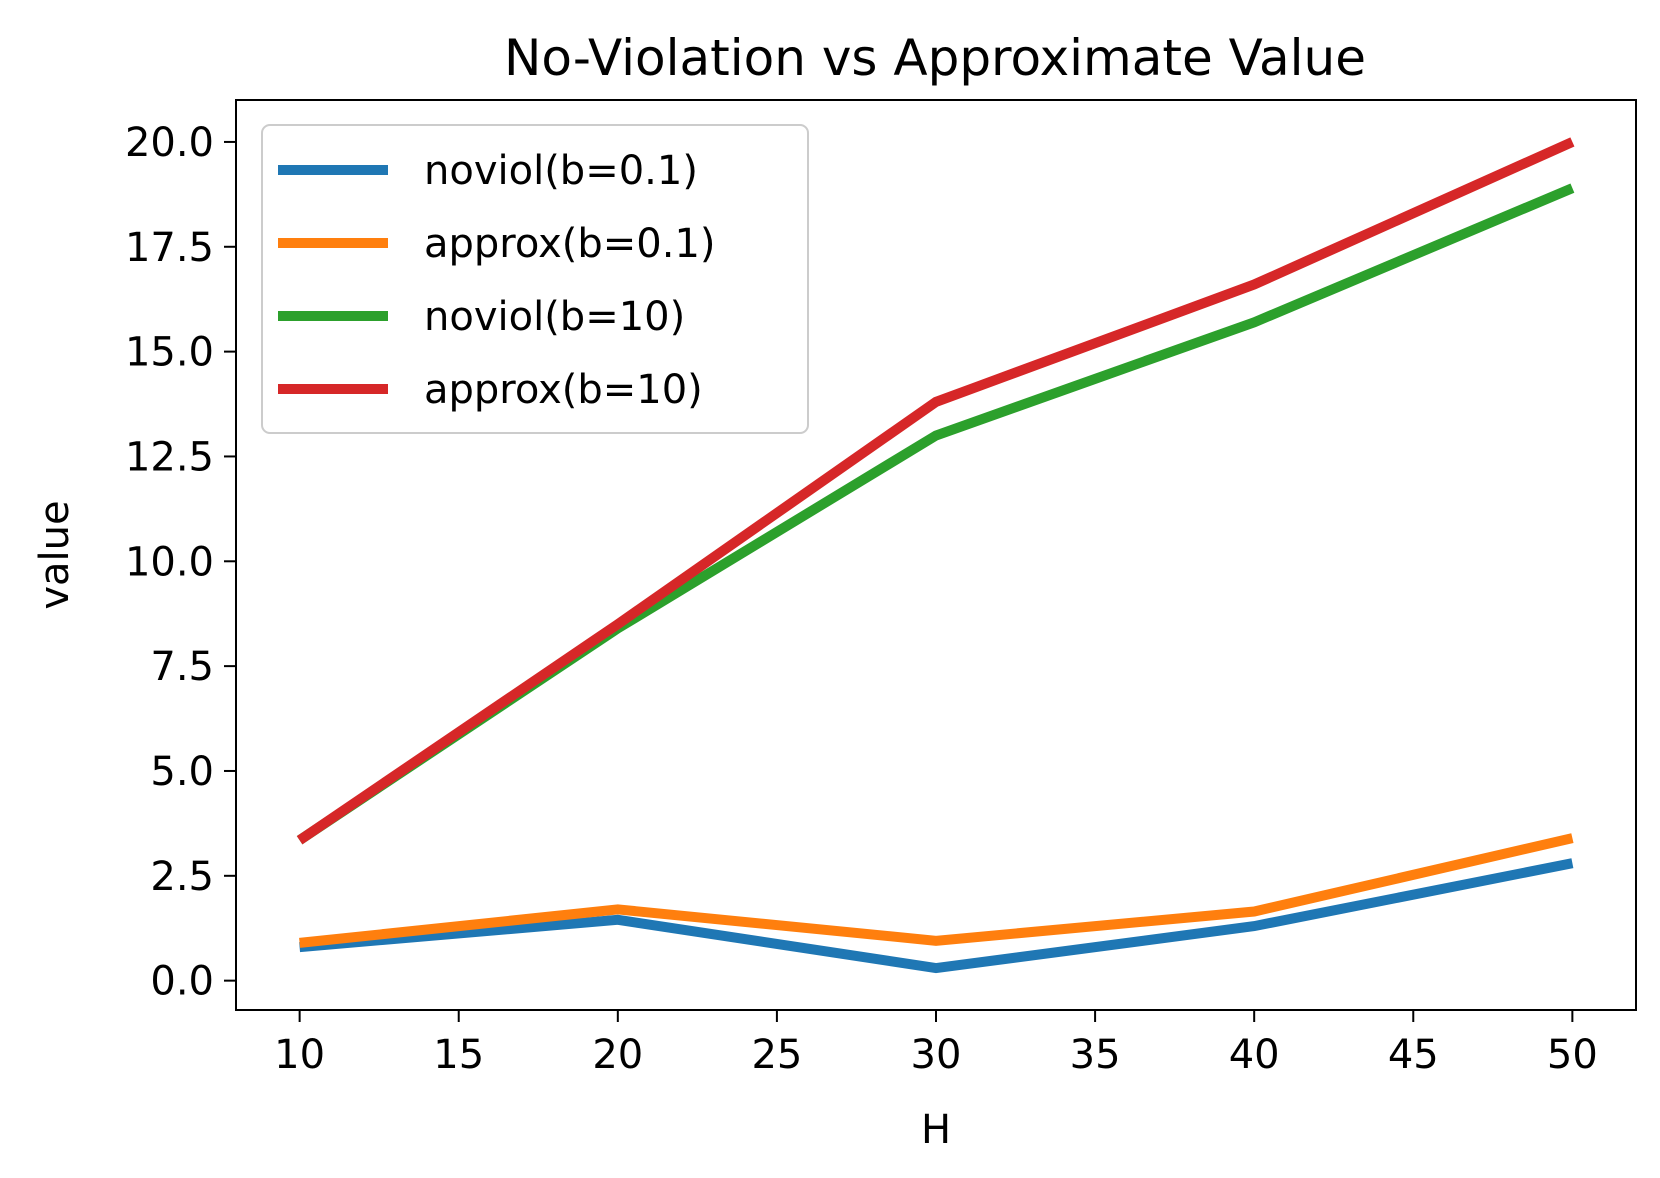 The height and width of the screenshot is (1178, 1660). What do you see at coordinates (1095, 1055) in the screenshot?
I see `x-tick-label: 35` at bounding box center [1095, 1055].